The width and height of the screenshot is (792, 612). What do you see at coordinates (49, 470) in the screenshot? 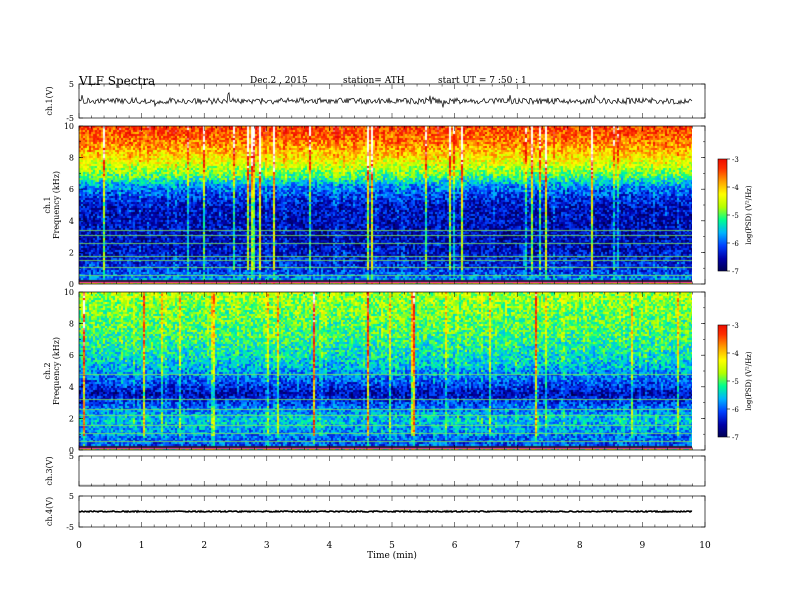
I see `wave-ch3-ylabel: ch.3(V)` at bounding box center [49, 470].